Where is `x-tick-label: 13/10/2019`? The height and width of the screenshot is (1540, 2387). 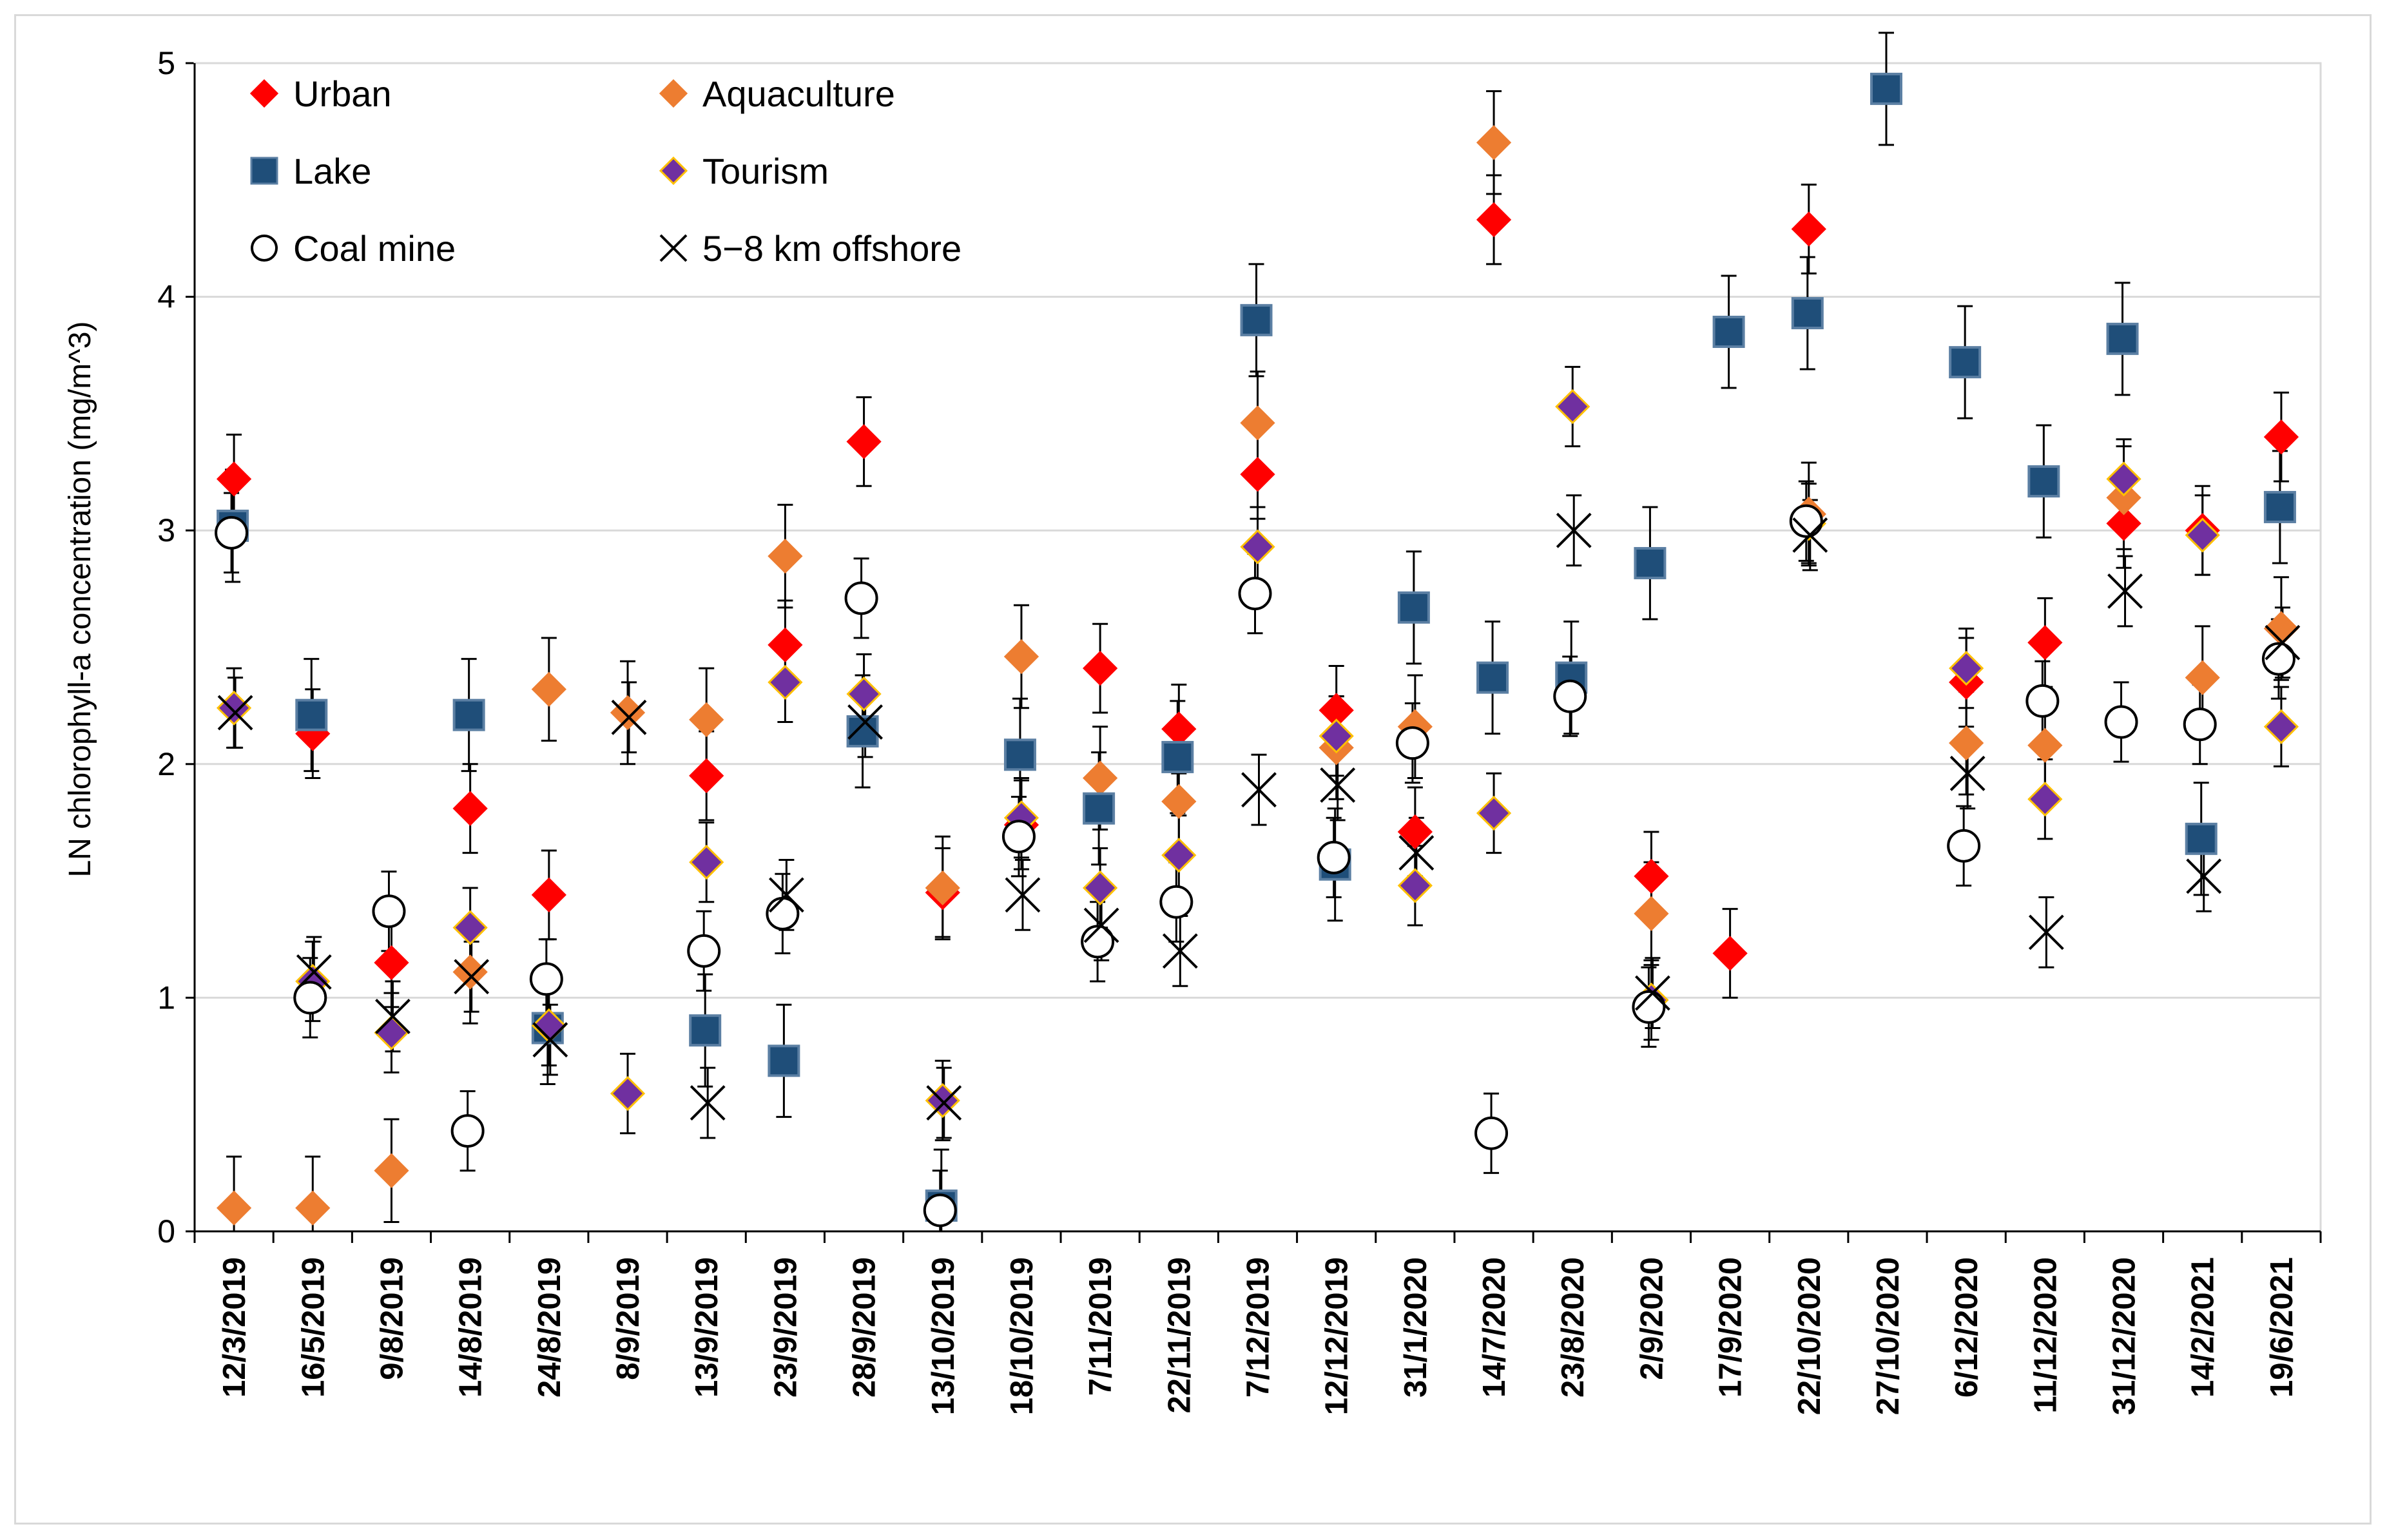 x-tick-label: 13/10/2019 is located at coordinates (943, 1336).